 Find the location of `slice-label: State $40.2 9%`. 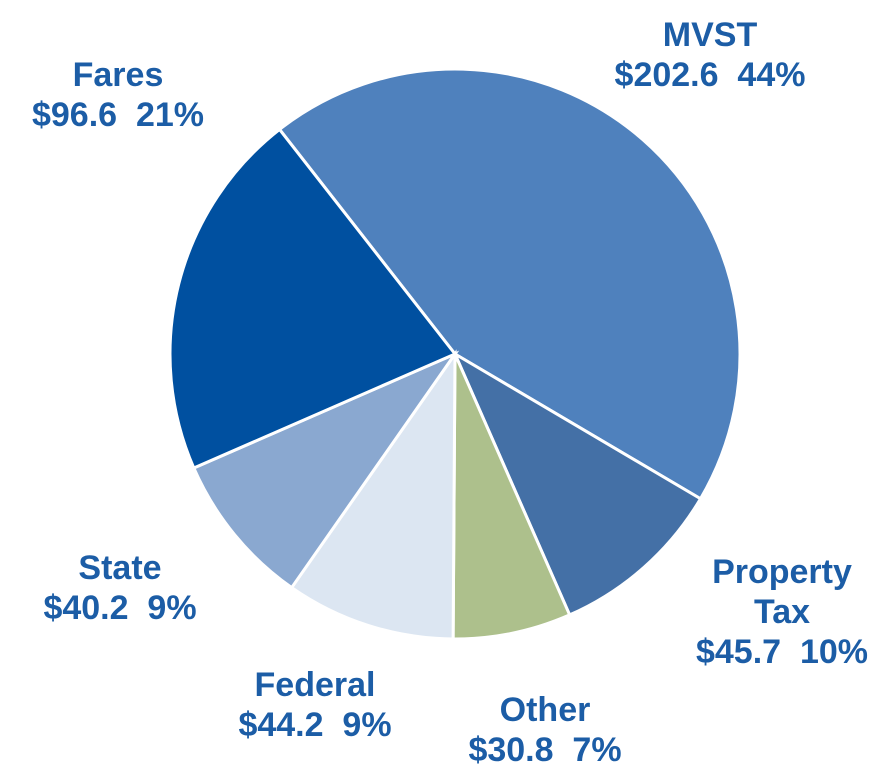

slice-label: State $40.2 9% is located at coordinates (120, 588).